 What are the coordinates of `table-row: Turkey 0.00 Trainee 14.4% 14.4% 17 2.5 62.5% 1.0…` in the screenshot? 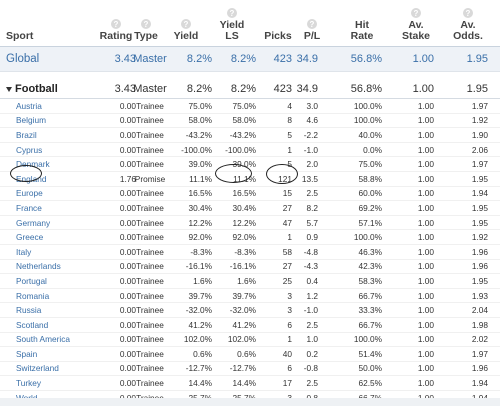 It's located at (250, 383).